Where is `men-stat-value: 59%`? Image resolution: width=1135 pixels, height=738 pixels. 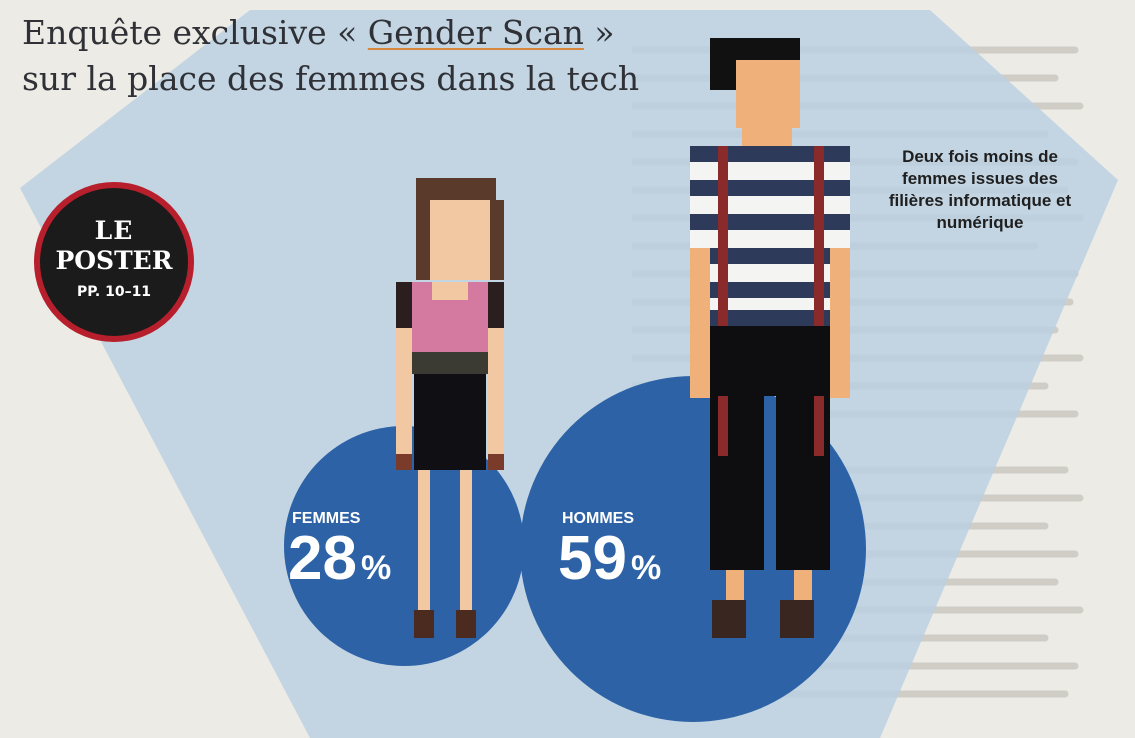 men-stat-value: 59% is located at coordinates (609, 563).